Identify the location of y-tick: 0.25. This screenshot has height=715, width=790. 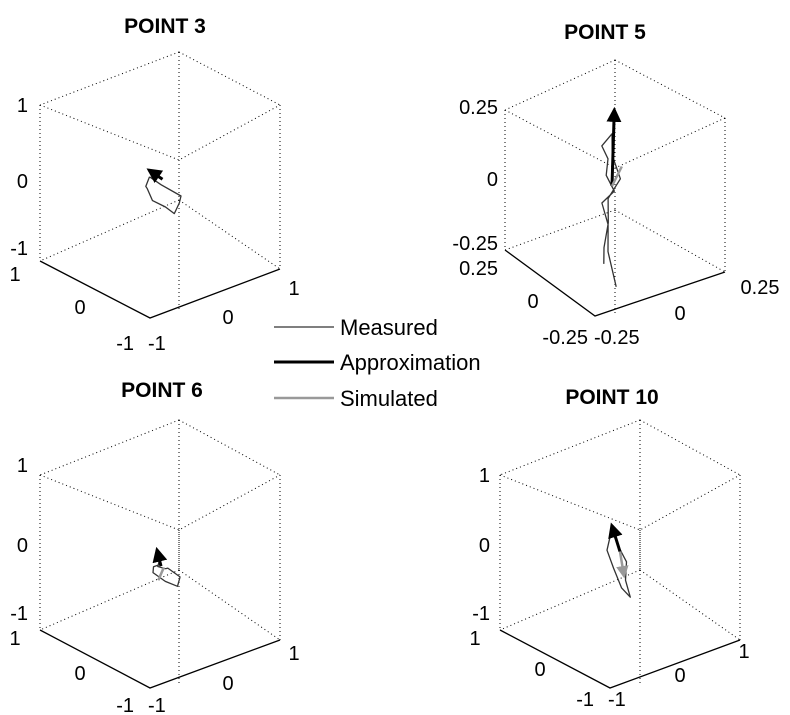
(478, 269).